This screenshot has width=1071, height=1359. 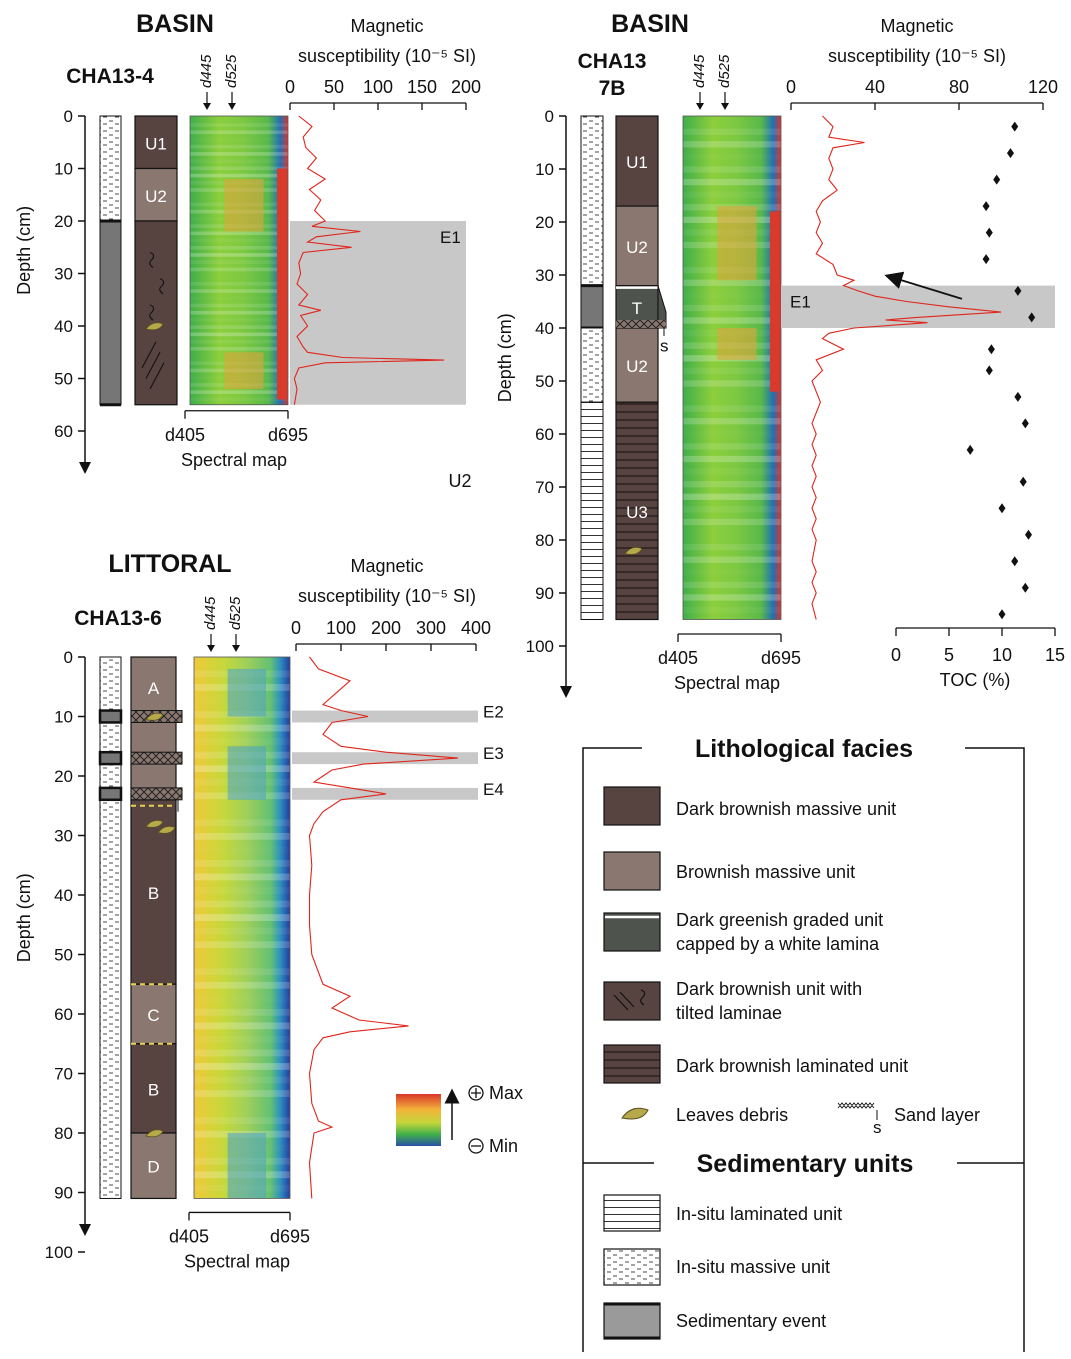 I want to click on legend-tilted-line-2: tilted laminae, so click(x=729, y=1013).